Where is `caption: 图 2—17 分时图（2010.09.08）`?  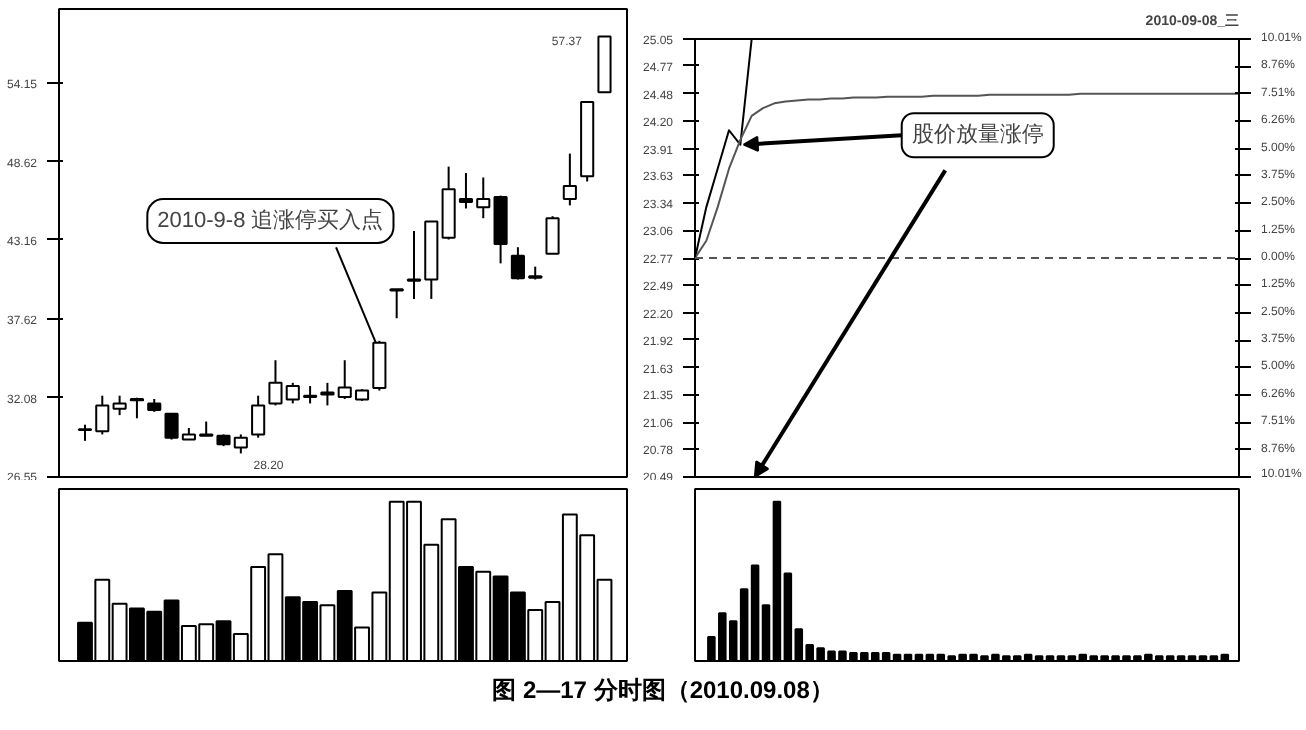 caption: 图 2—17 分时图（2010.09.08） is located at coordinates (663, 691).